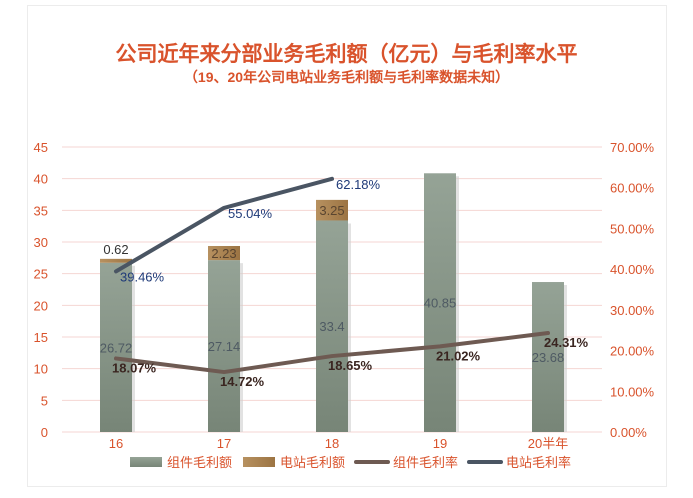 The height and width of the screenshot is (498, 693). I want to click on bar-label: 27.14, so click(224, 346).